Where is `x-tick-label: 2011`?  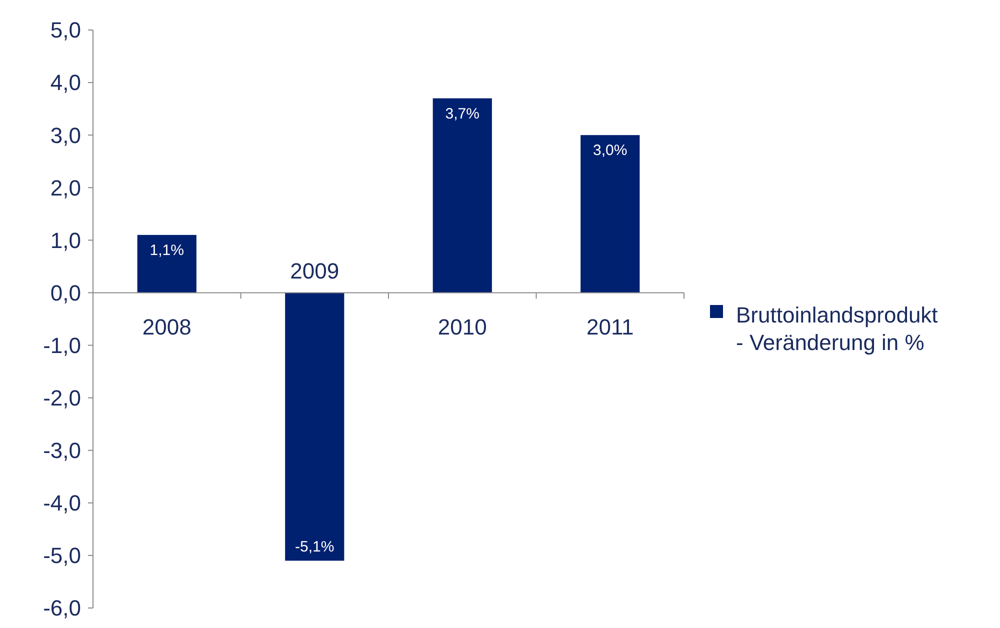
x-tick-label: 2011 is located at coordinates (610, 327).